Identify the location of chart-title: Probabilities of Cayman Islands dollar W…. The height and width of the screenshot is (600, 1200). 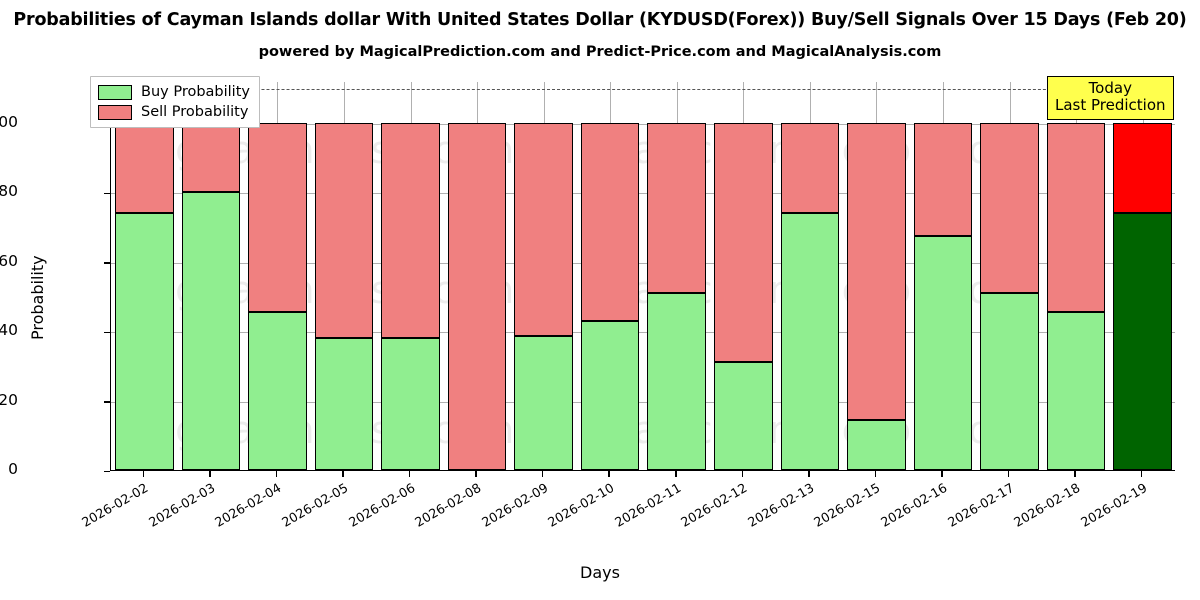
(600, 20).